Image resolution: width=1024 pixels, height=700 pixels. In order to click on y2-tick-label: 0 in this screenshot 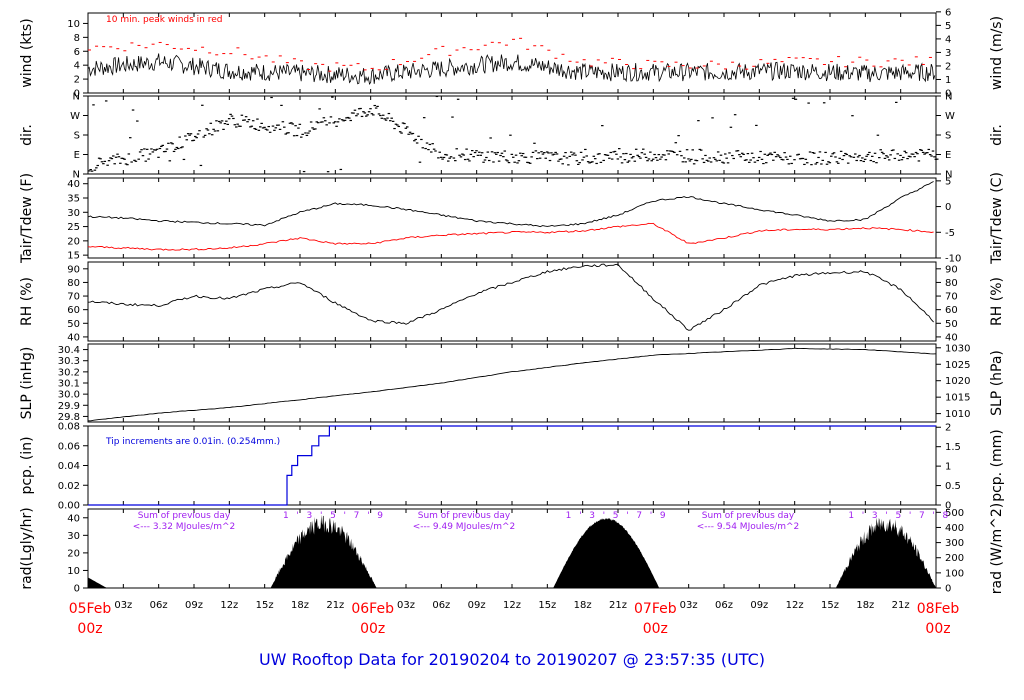, I will do `click(948, 589)`.